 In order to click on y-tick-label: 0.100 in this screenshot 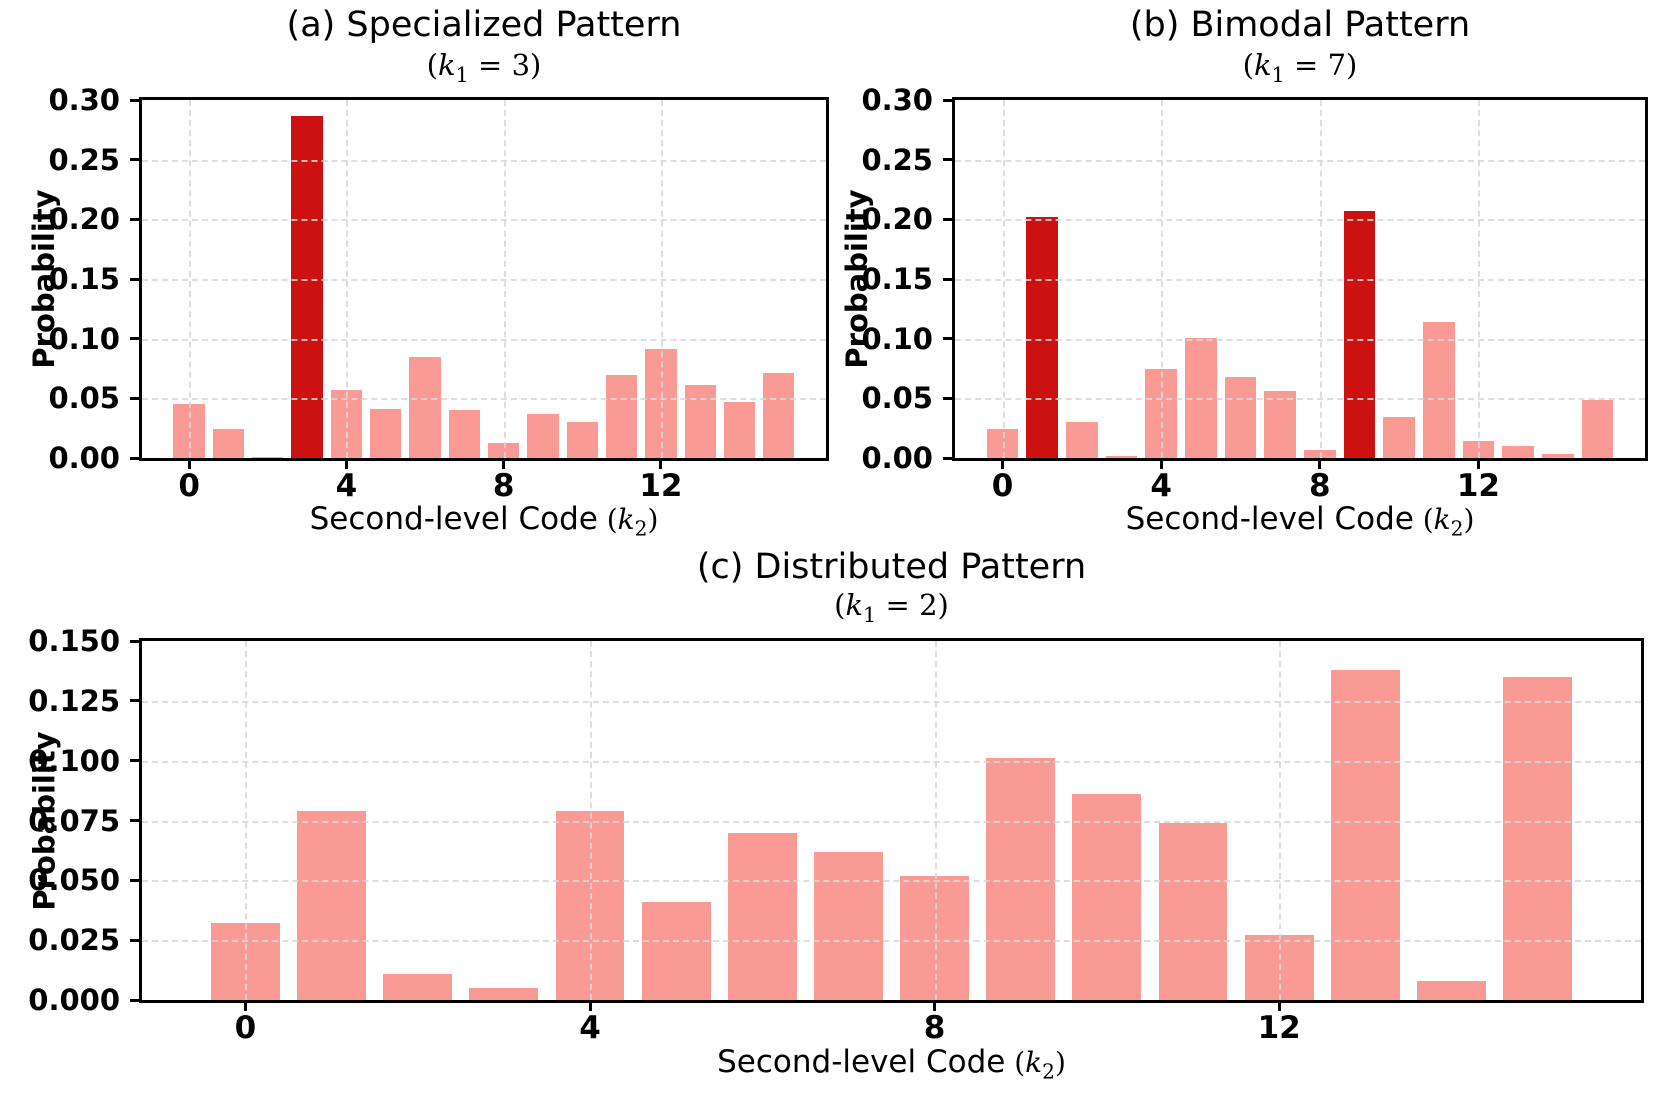, I will do `click(74, 760)`.